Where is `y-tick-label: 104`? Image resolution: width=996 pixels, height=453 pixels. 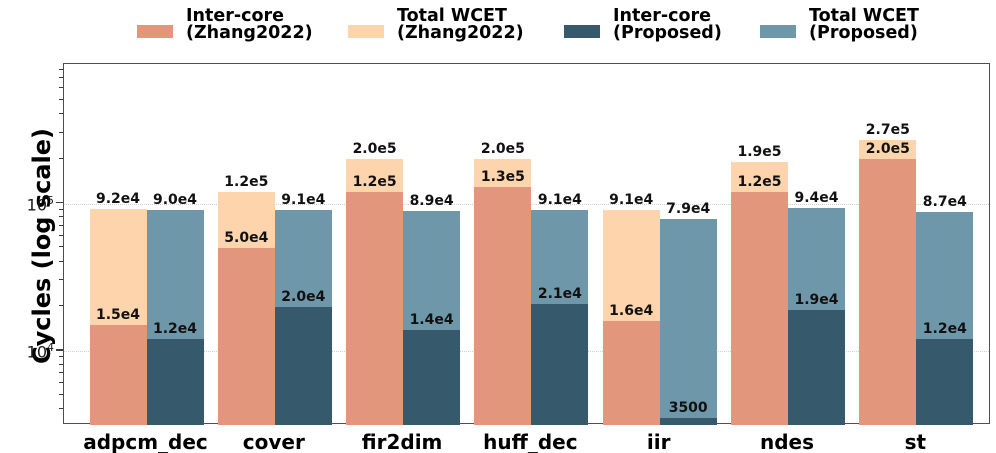
y-tick-label: 104 is located at coordinates (40, 351).